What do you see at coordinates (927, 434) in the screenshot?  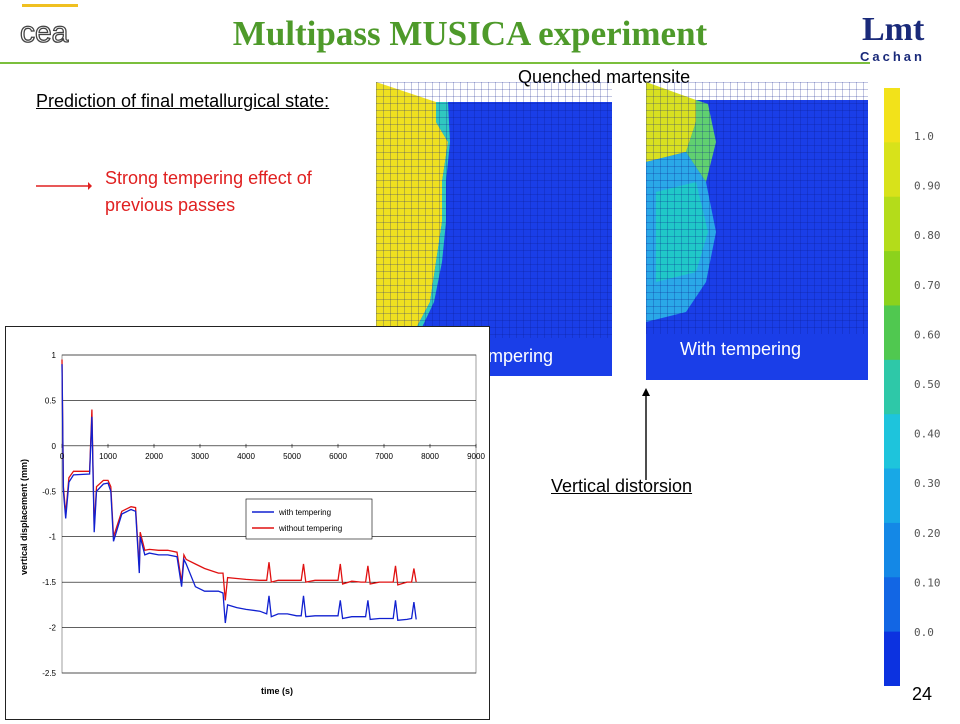 I see `color-scale-label: 0.40` at bounding box center [927, 434].